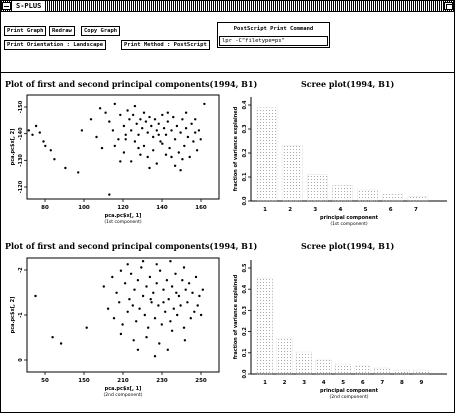 This screenshot has height=413, width=455. Describe the element at coordinates (245, 104) in the screenshot. I see `y-tick-label: 0.4` at that location.